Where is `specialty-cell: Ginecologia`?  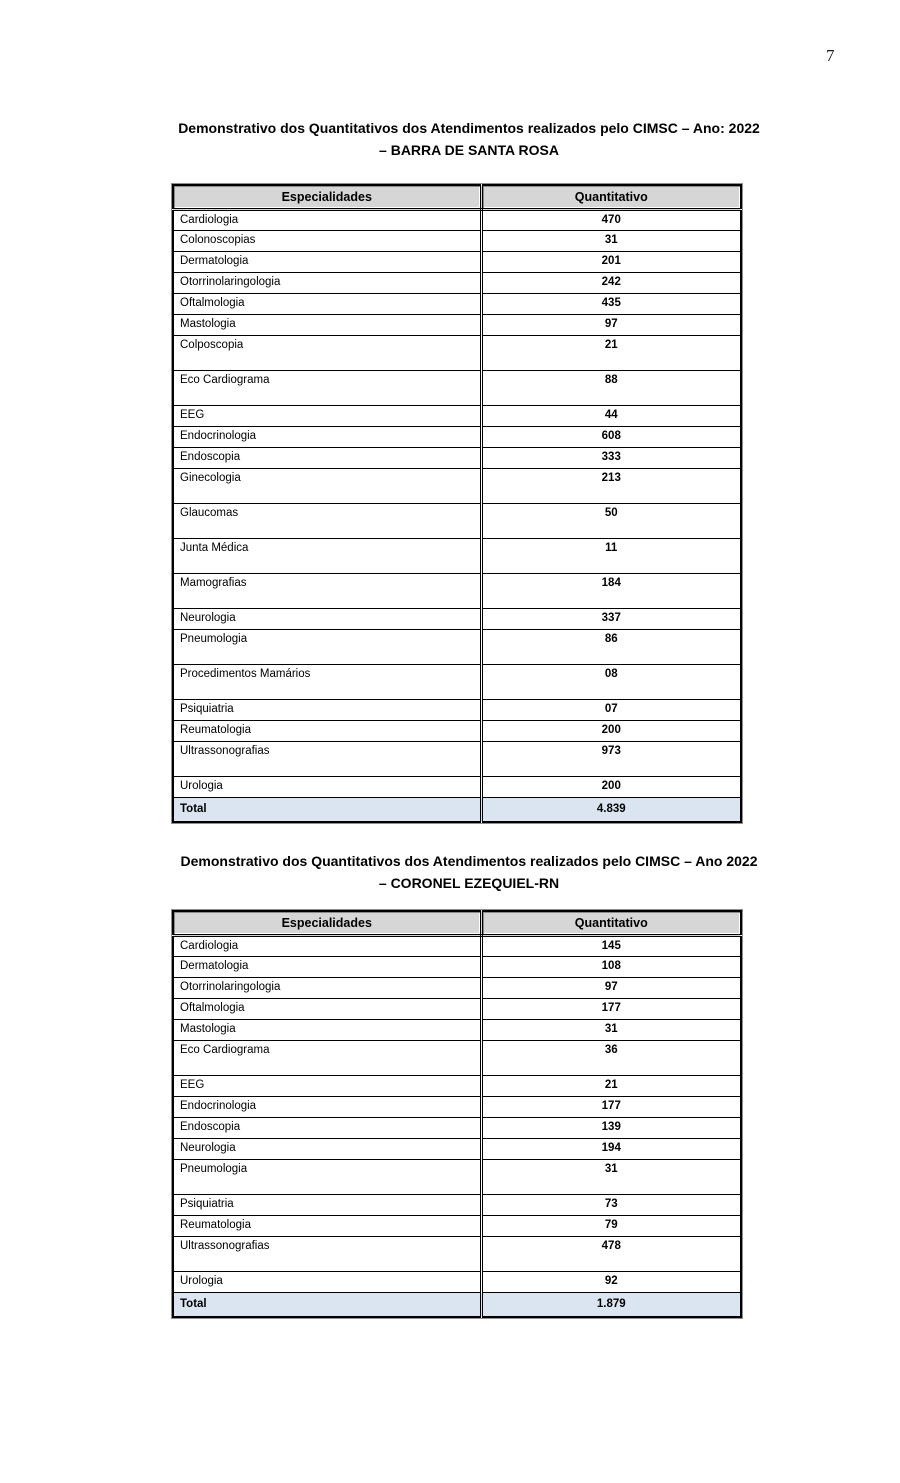 specialty-cell: Ginecologia is located at coordinates (327, 486).